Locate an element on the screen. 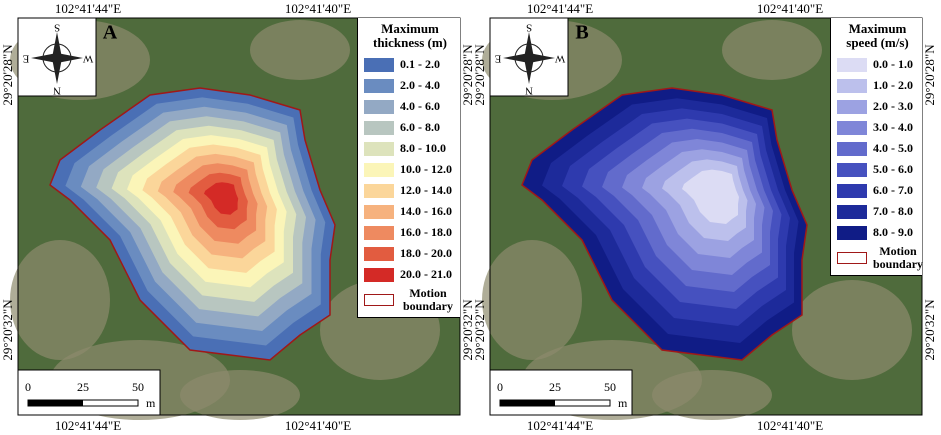 This screenshot has height=435, width=941. legend-item: 5.0 - 6.0 is located at coordinates (877, 169).